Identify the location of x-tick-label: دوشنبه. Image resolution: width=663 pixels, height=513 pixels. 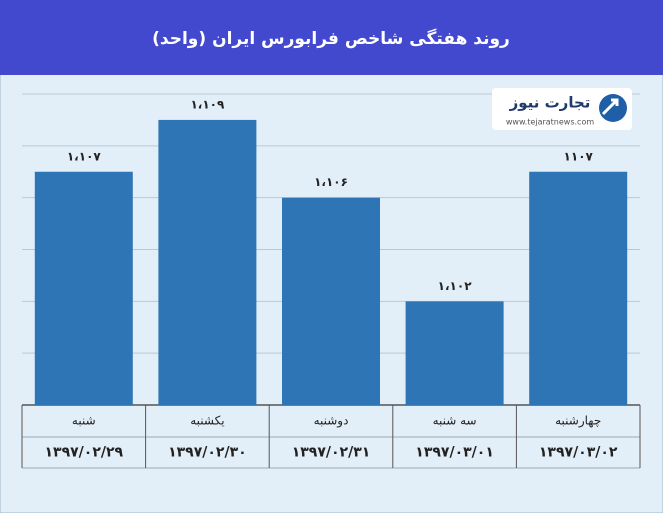
(331, 421).